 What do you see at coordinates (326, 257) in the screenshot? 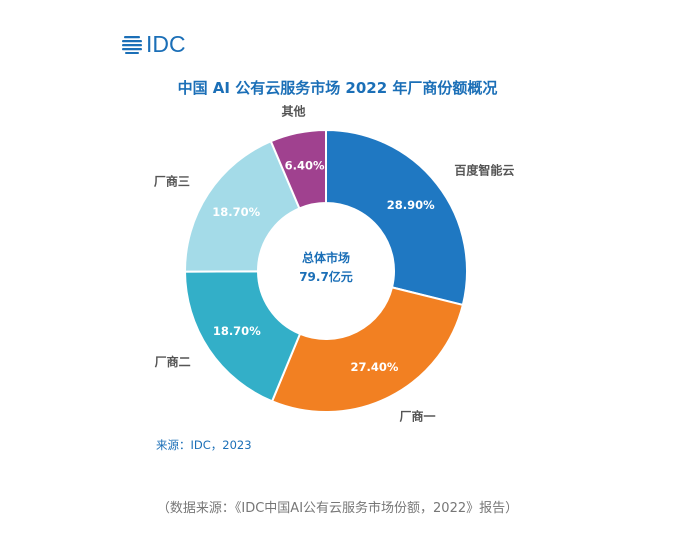
I see `center-label-line1: 总体市场` at bounding box center [326, 257].